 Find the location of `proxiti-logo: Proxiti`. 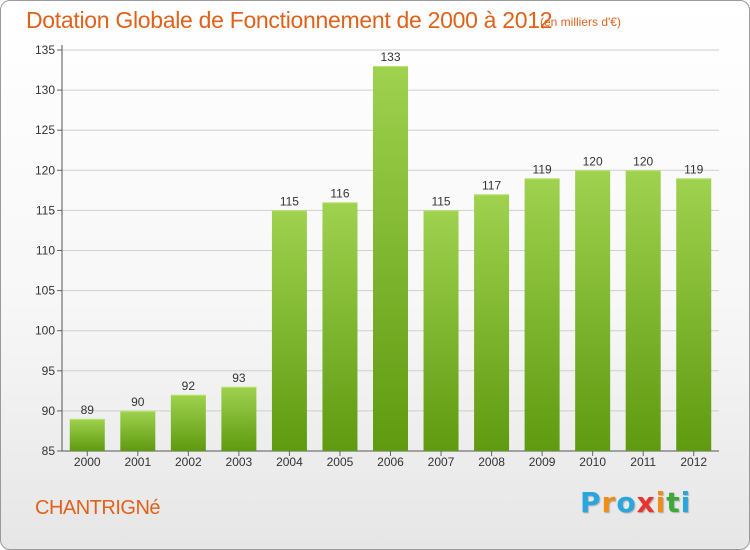

proxiti-logo: Proxiti is located at coordinates (635, 502).